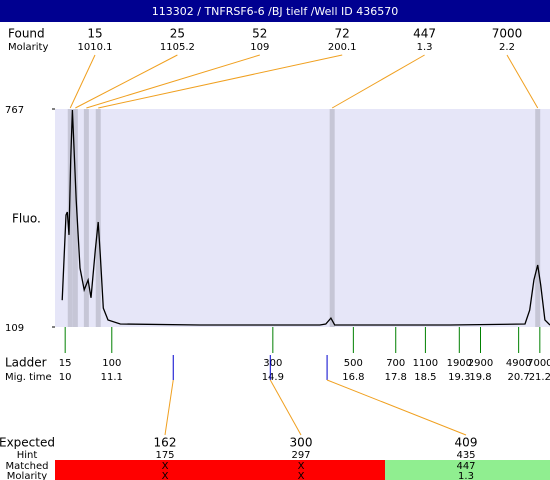  What do you see at coordinates (27, 455) in the screenshot?
I see `hint-label: Hint` at bounding box center [27, 455].